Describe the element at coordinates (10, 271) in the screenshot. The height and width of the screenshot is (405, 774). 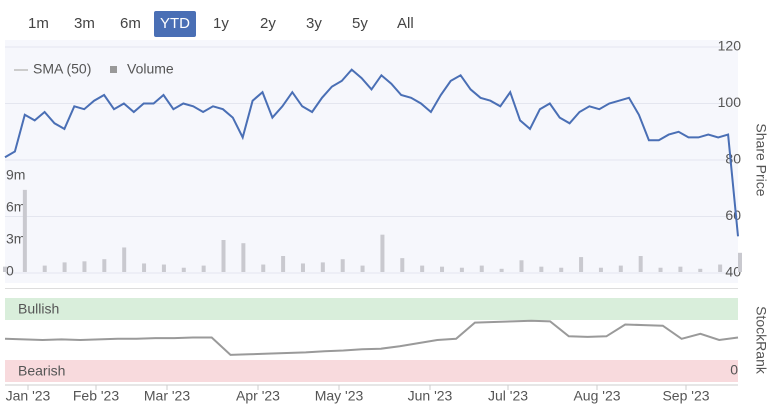
I see `volume-tick-label: 0` at that location.